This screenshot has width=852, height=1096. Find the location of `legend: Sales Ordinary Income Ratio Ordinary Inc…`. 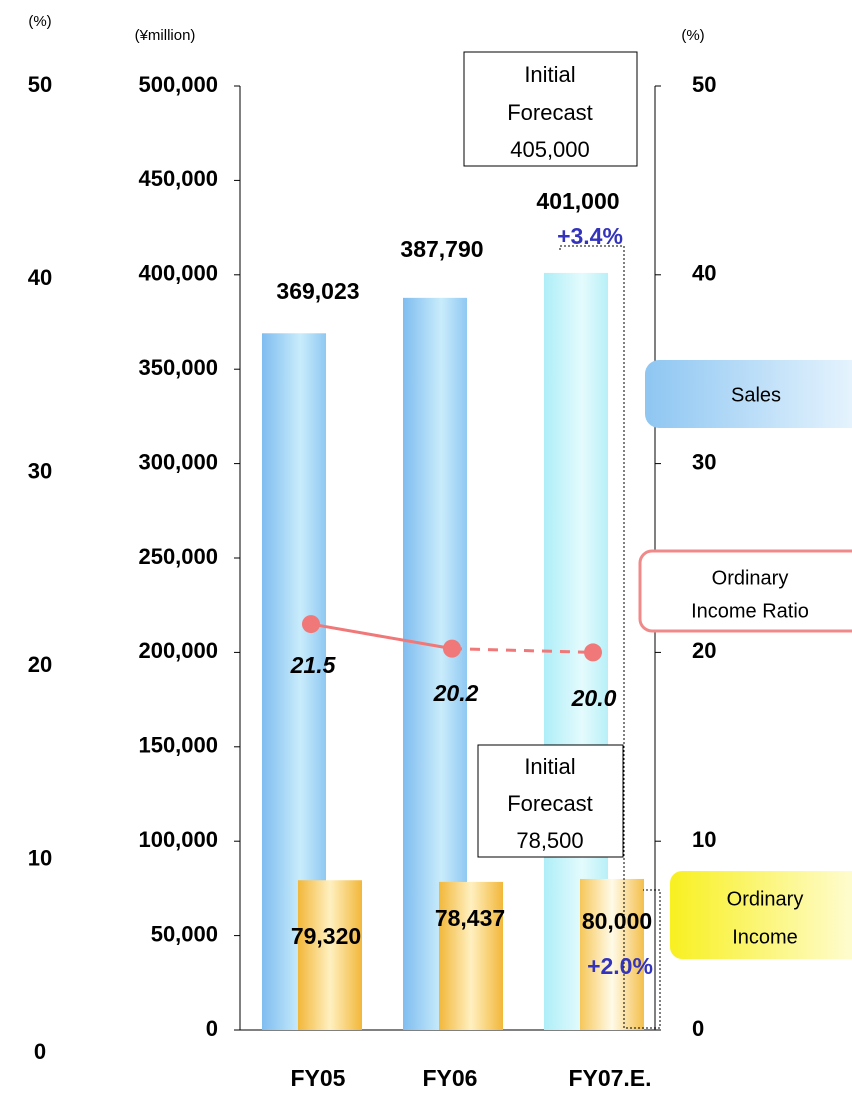

legend: Sales Ordinary Income Ratio Ordinary Inc… is located at coordinates (745, 659).